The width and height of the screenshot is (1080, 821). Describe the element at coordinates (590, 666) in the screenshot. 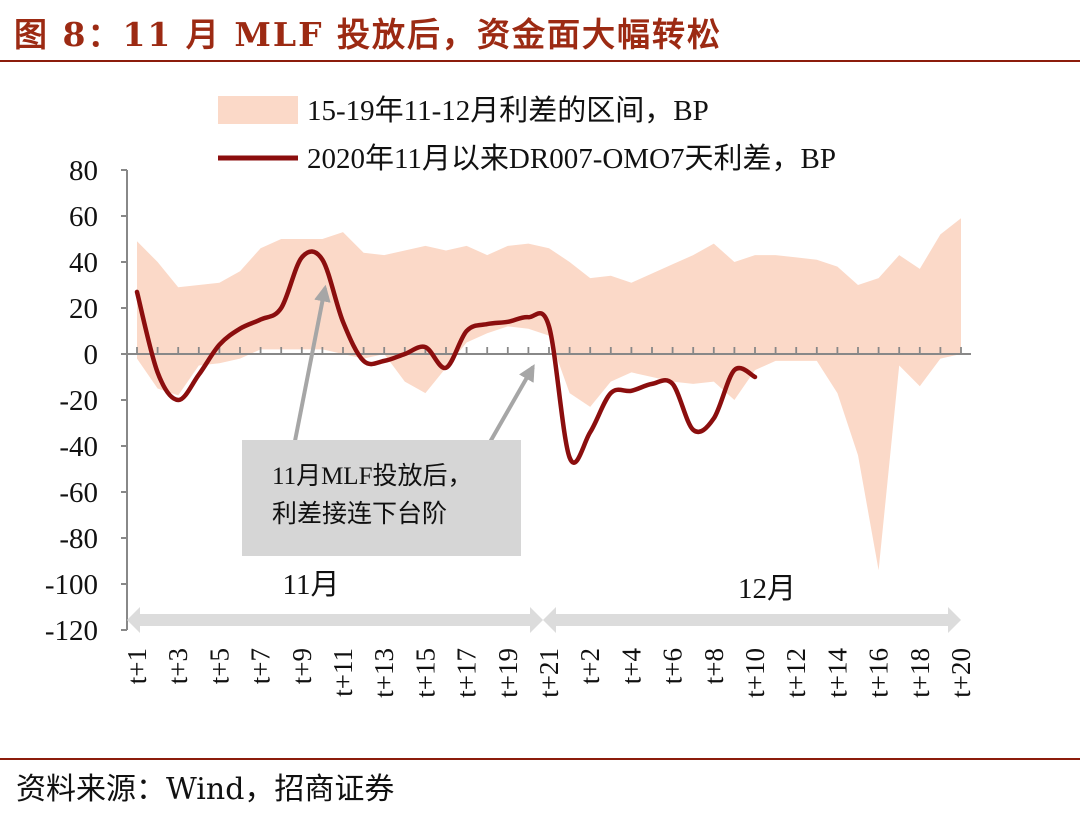

I see `x-tick-label: t+2` at that location.